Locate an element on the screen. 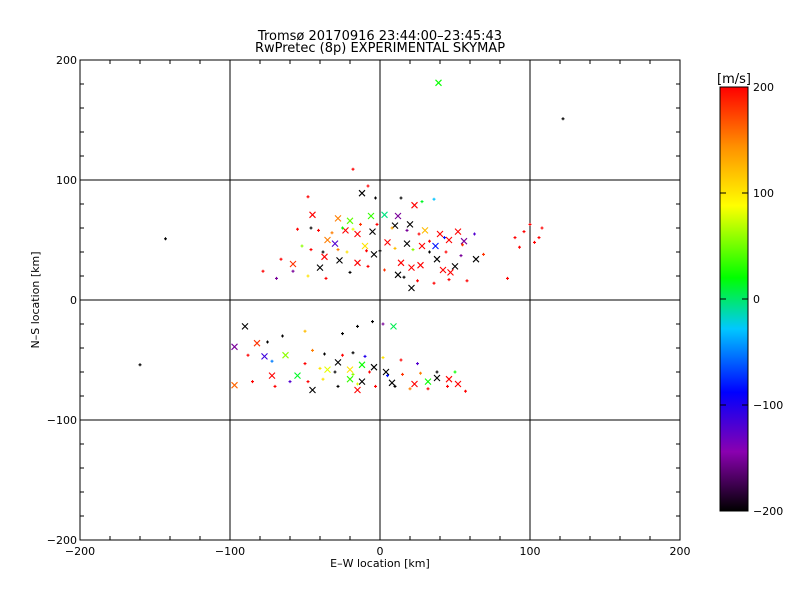  x-tick-label: −200 is located at coordinates (80, 551).